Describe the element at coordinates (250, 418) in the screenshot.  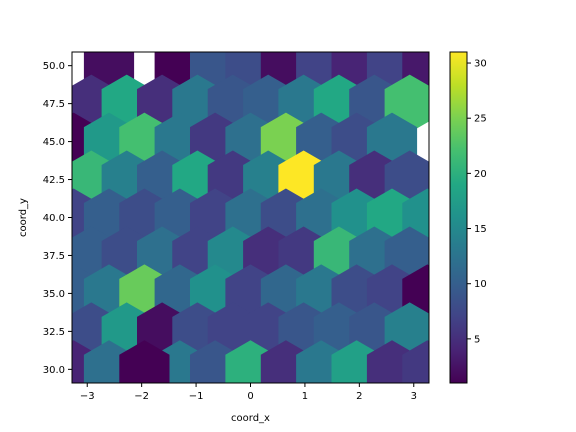
I see `x-axis-label: coord_x` at that location.